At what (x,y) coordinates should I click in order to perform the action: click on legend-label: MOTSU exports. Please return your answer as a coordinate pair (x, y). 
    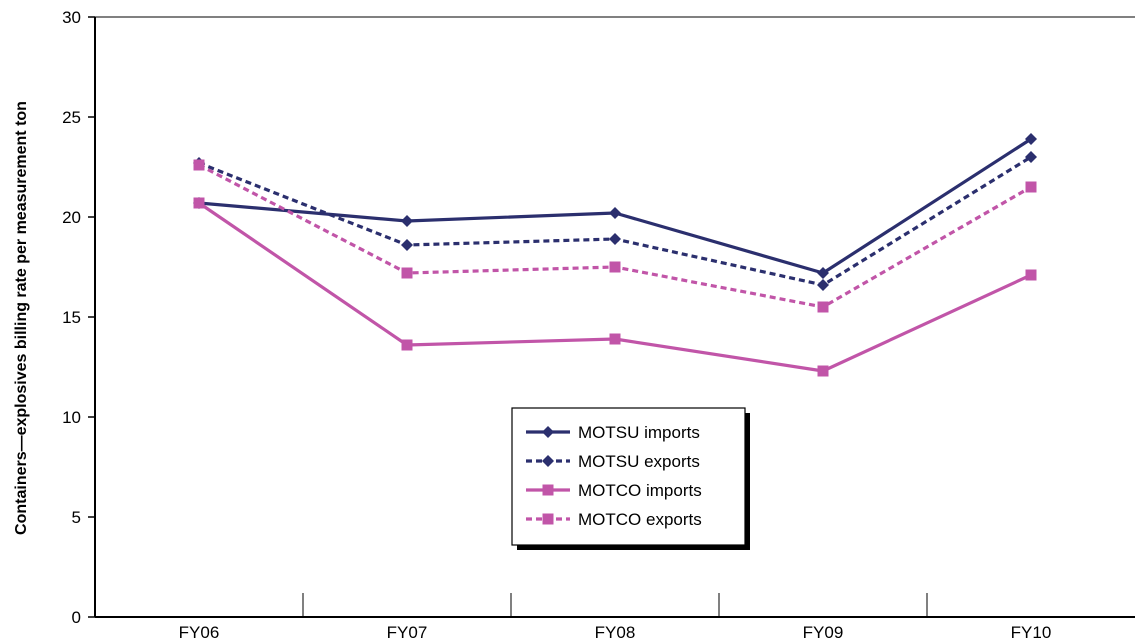
    Looking at the image, I should click on (639, 461).